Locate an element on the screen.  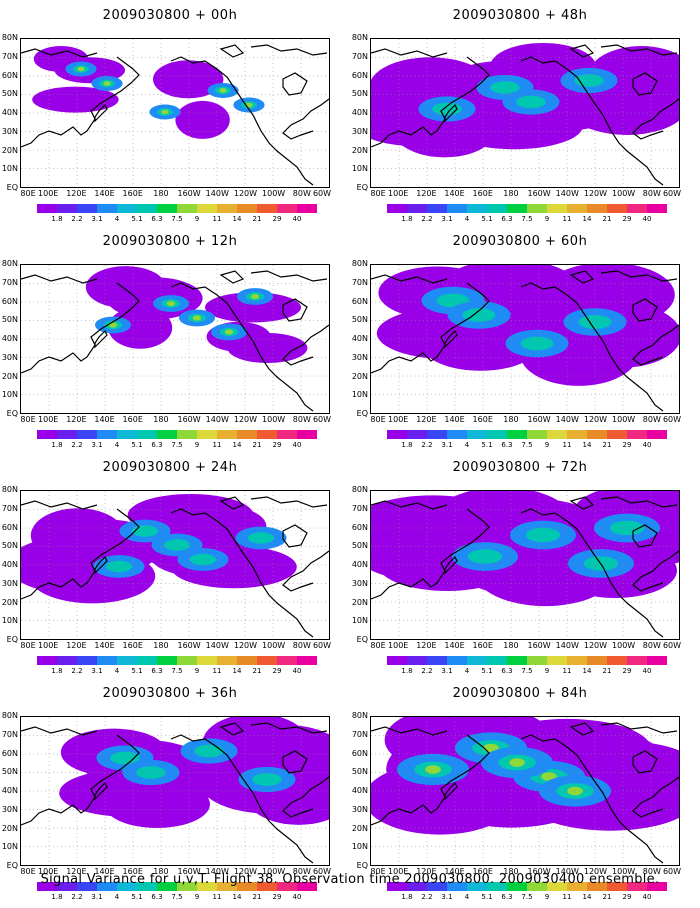
longitude-tick-label: 60W is located at coordinates (322, 871).